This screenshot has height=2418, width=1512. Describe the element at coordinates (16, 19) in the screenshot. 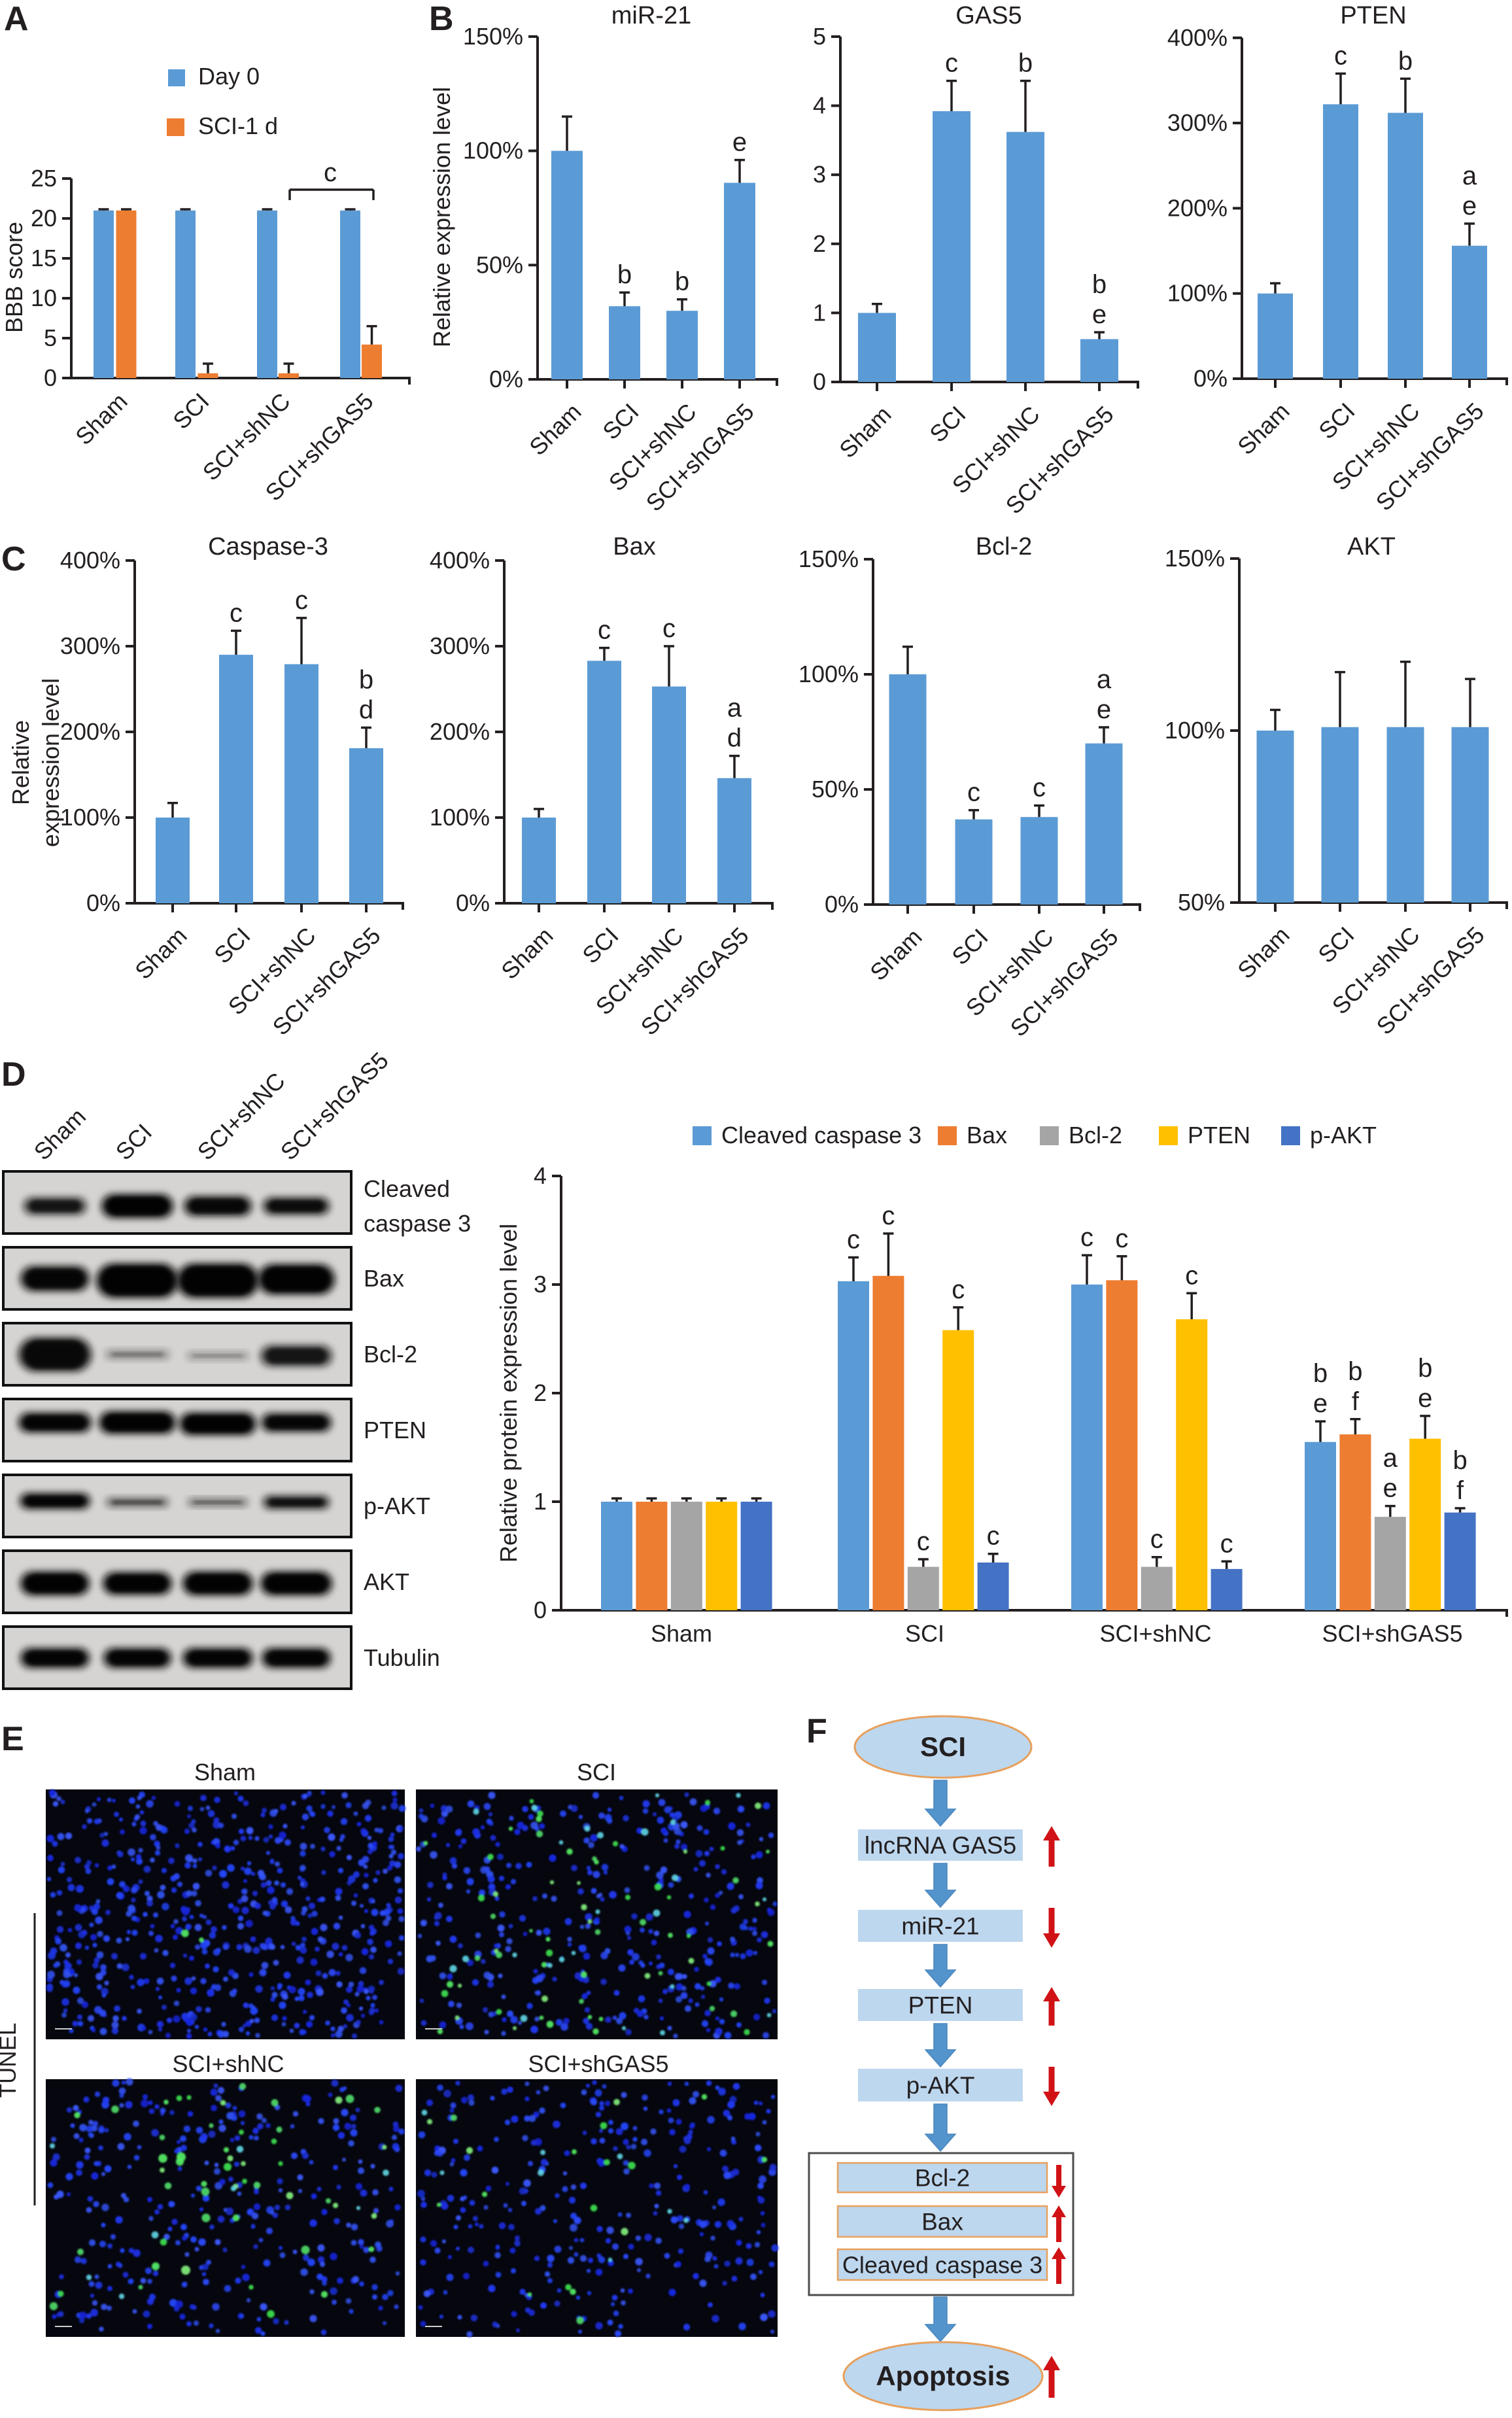

I see `svg-text: A` at that location.